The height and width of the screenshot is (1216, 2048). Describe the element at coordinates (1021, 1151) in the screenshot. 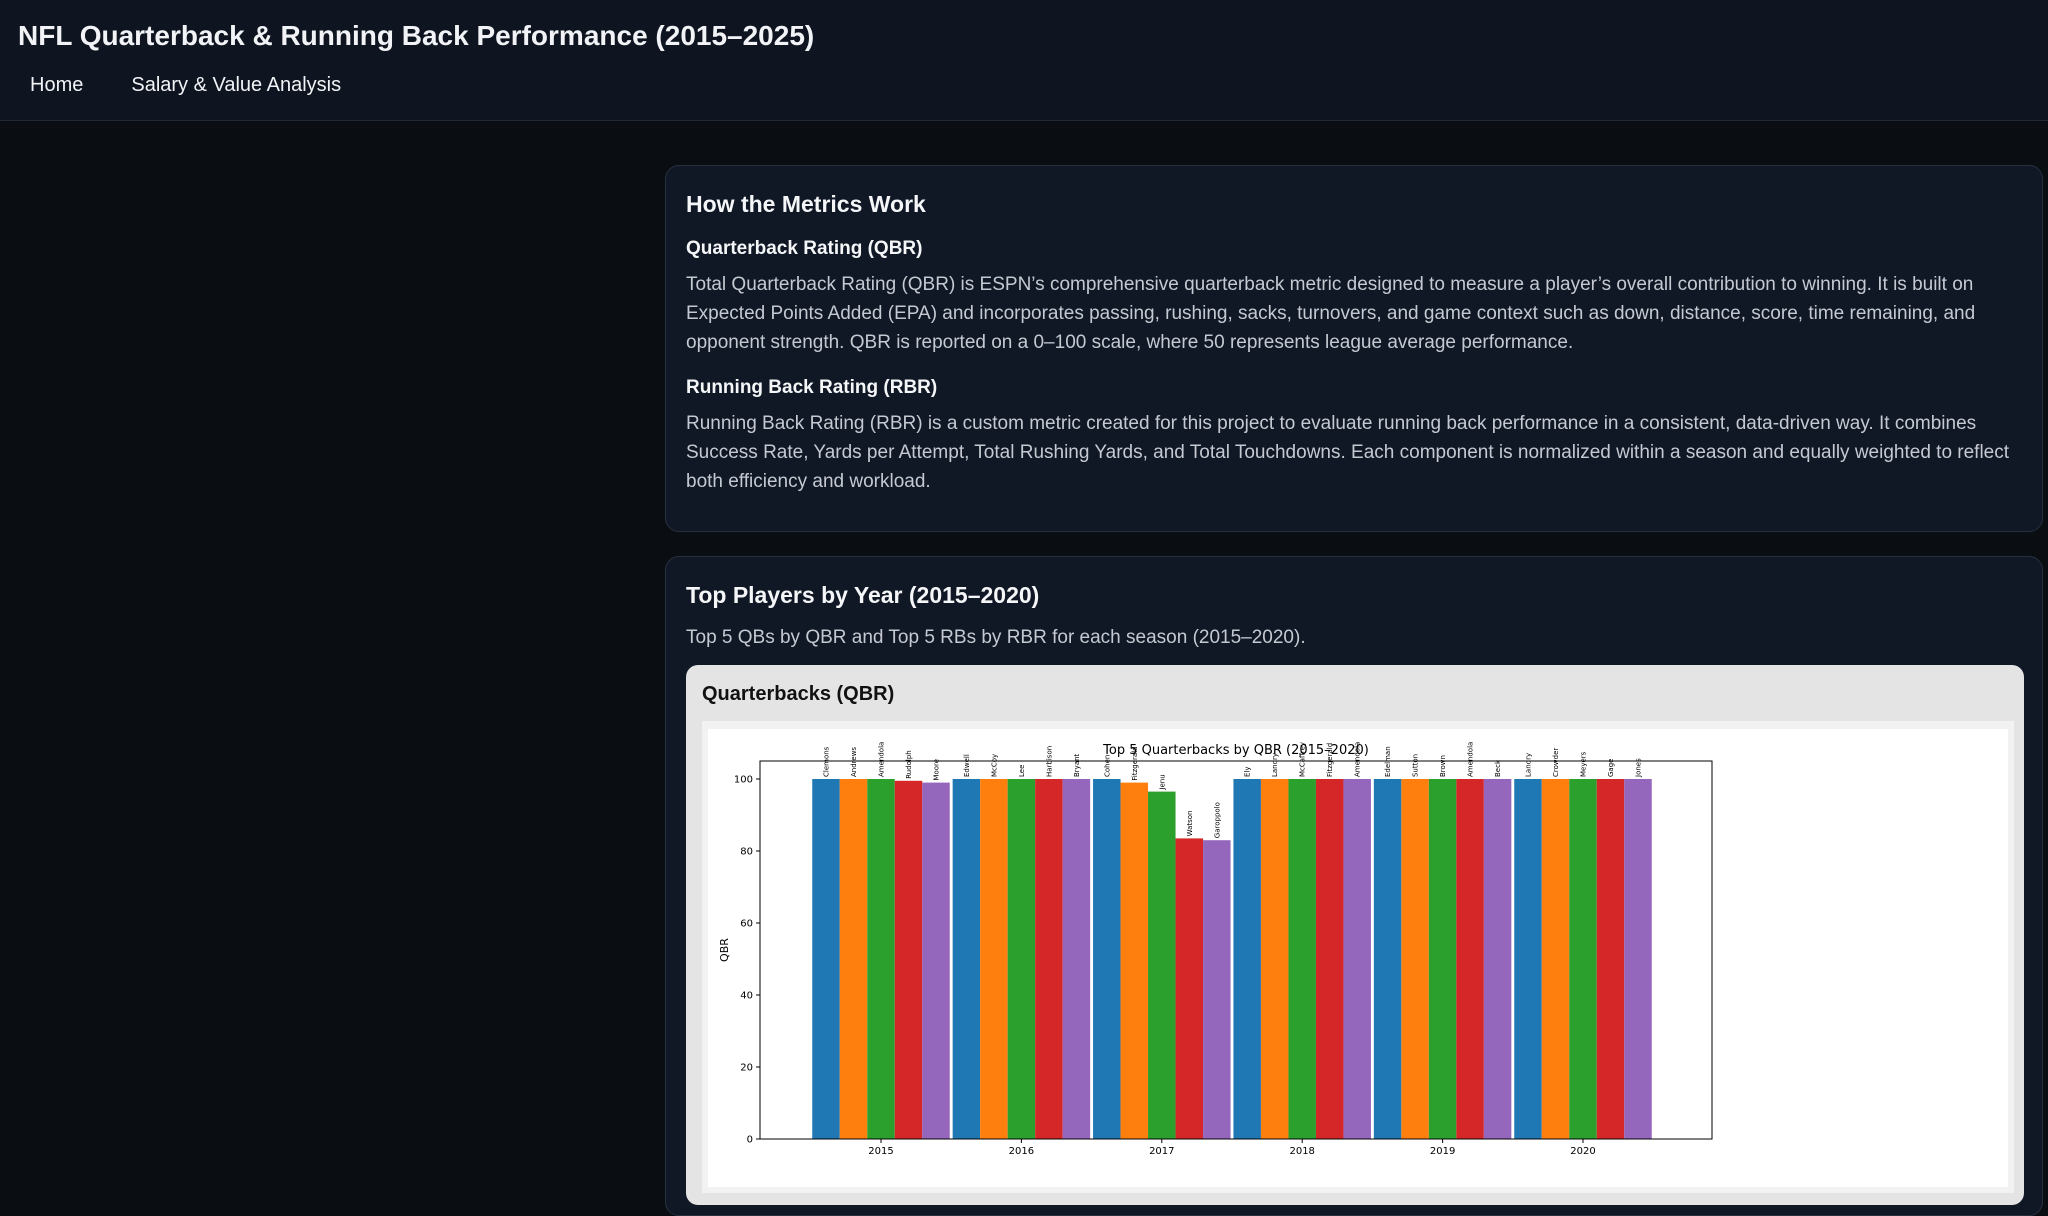

I see `x-tick-label: 2016` at that location.